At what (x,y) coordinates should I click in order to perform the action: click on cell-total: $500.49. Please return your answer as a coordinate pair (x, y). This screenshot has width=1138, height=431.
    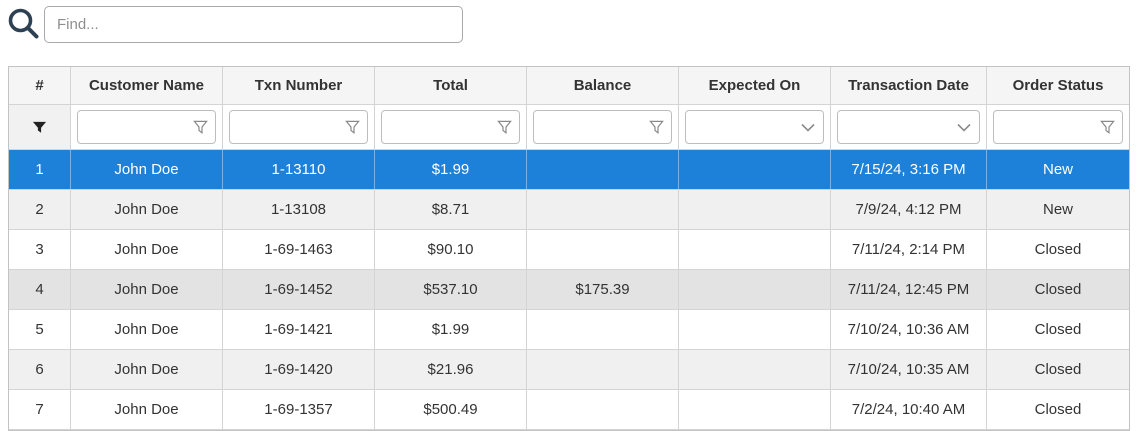
    Looking at the image, I should click on (451, 409).